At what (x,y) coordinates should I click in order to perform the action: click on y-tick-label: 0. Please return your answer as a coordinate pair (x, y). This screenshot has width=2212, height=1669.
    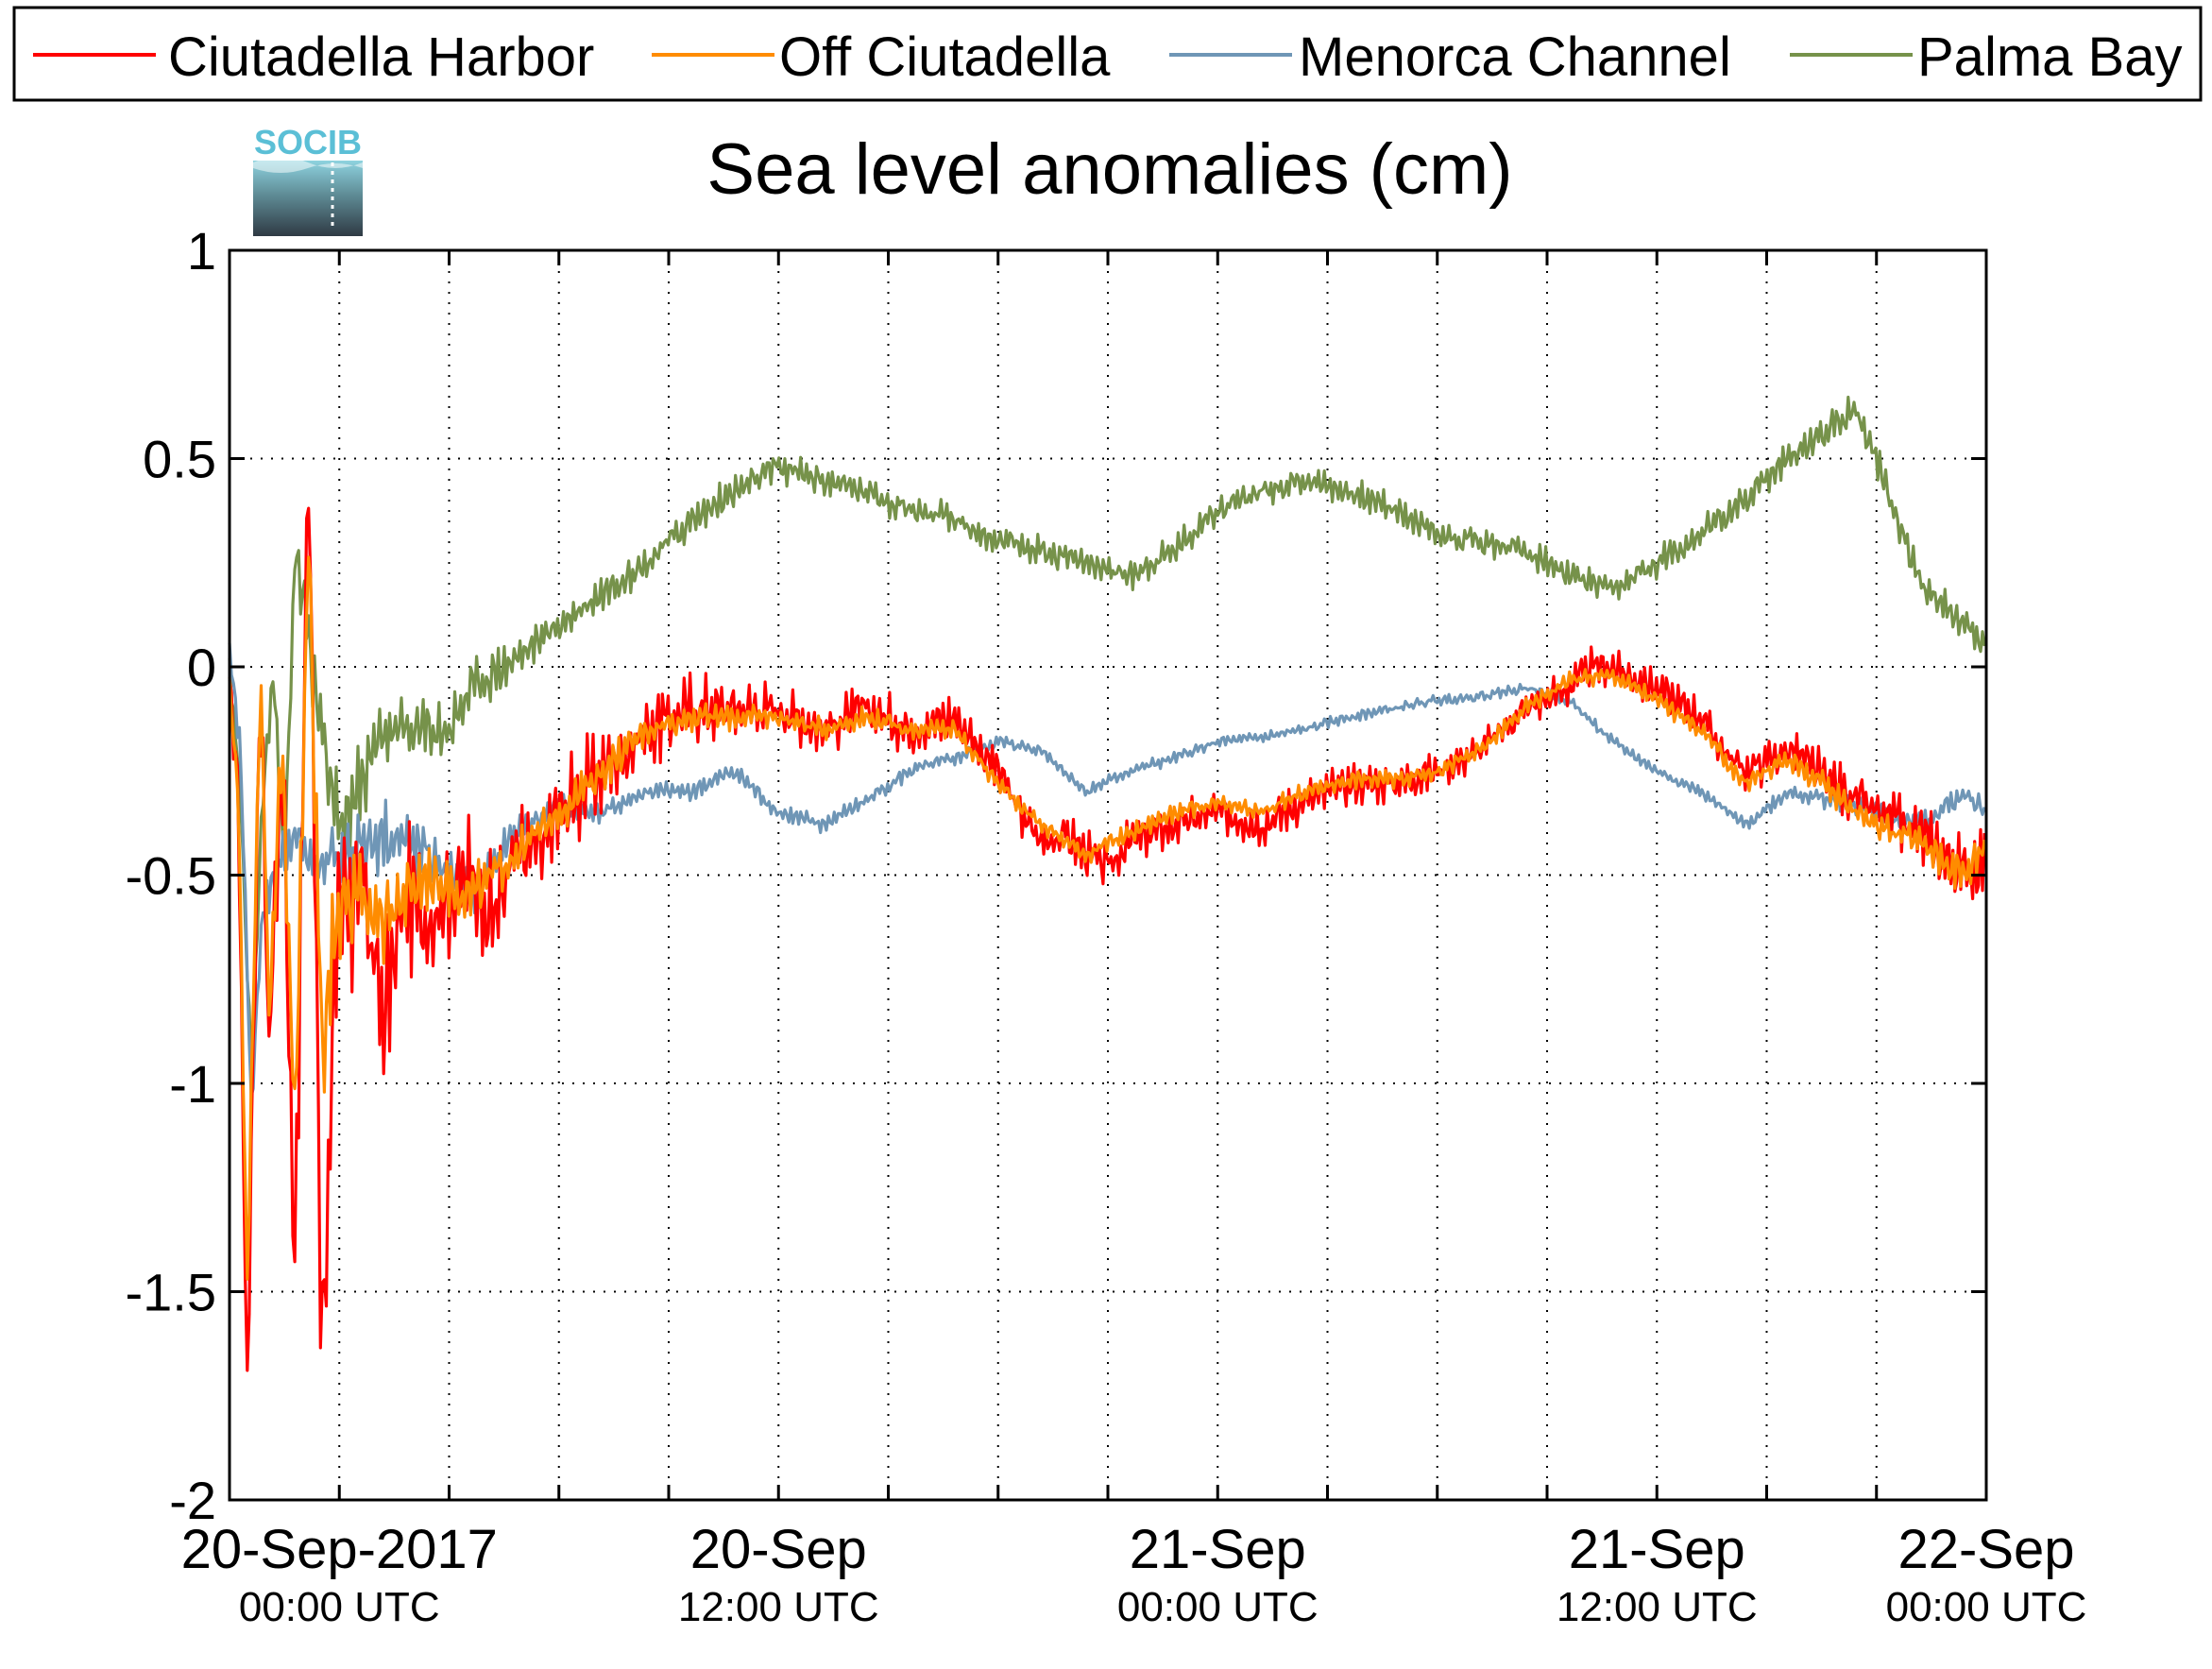
    Looking at the image, I should click on (201, 668).